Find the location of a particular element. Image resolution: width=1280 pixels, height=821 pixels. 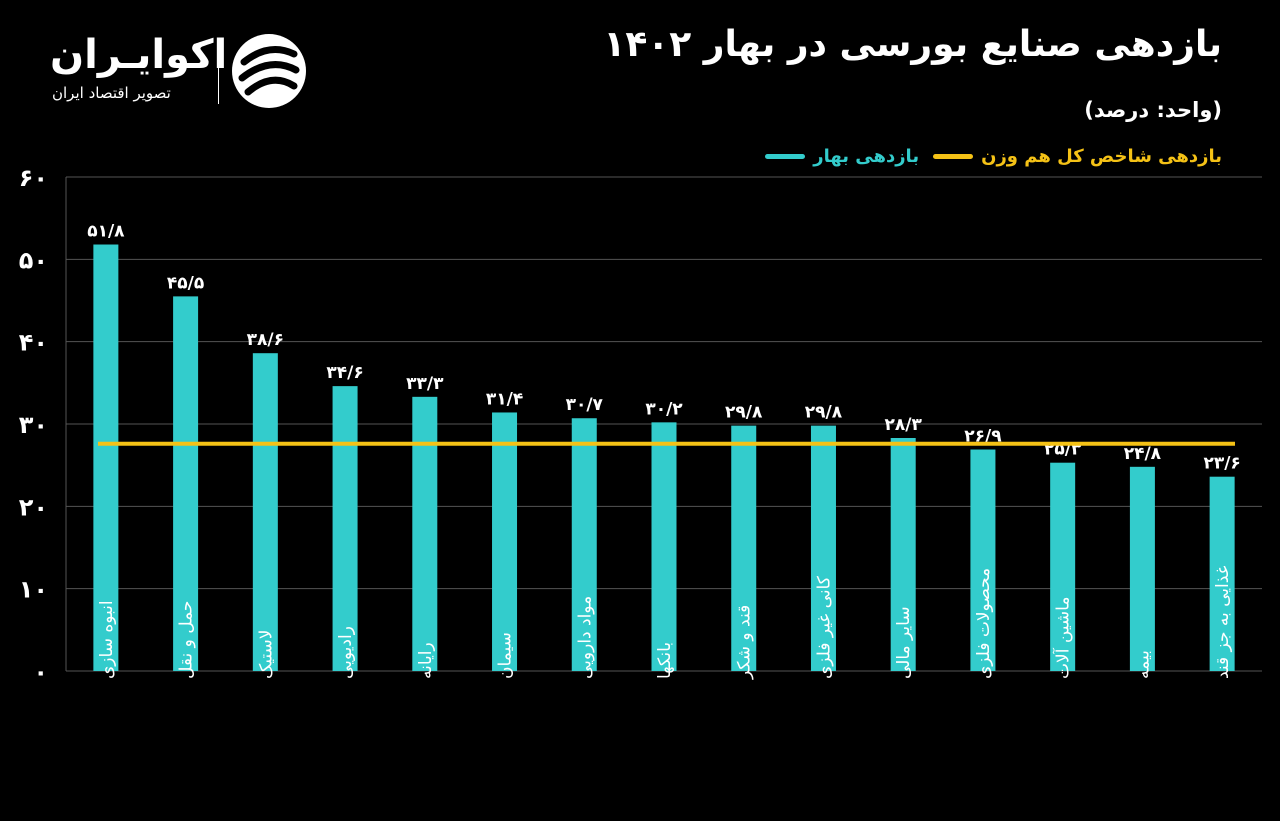

x-tick-label: رایانه is located at coordinates (426, 660).